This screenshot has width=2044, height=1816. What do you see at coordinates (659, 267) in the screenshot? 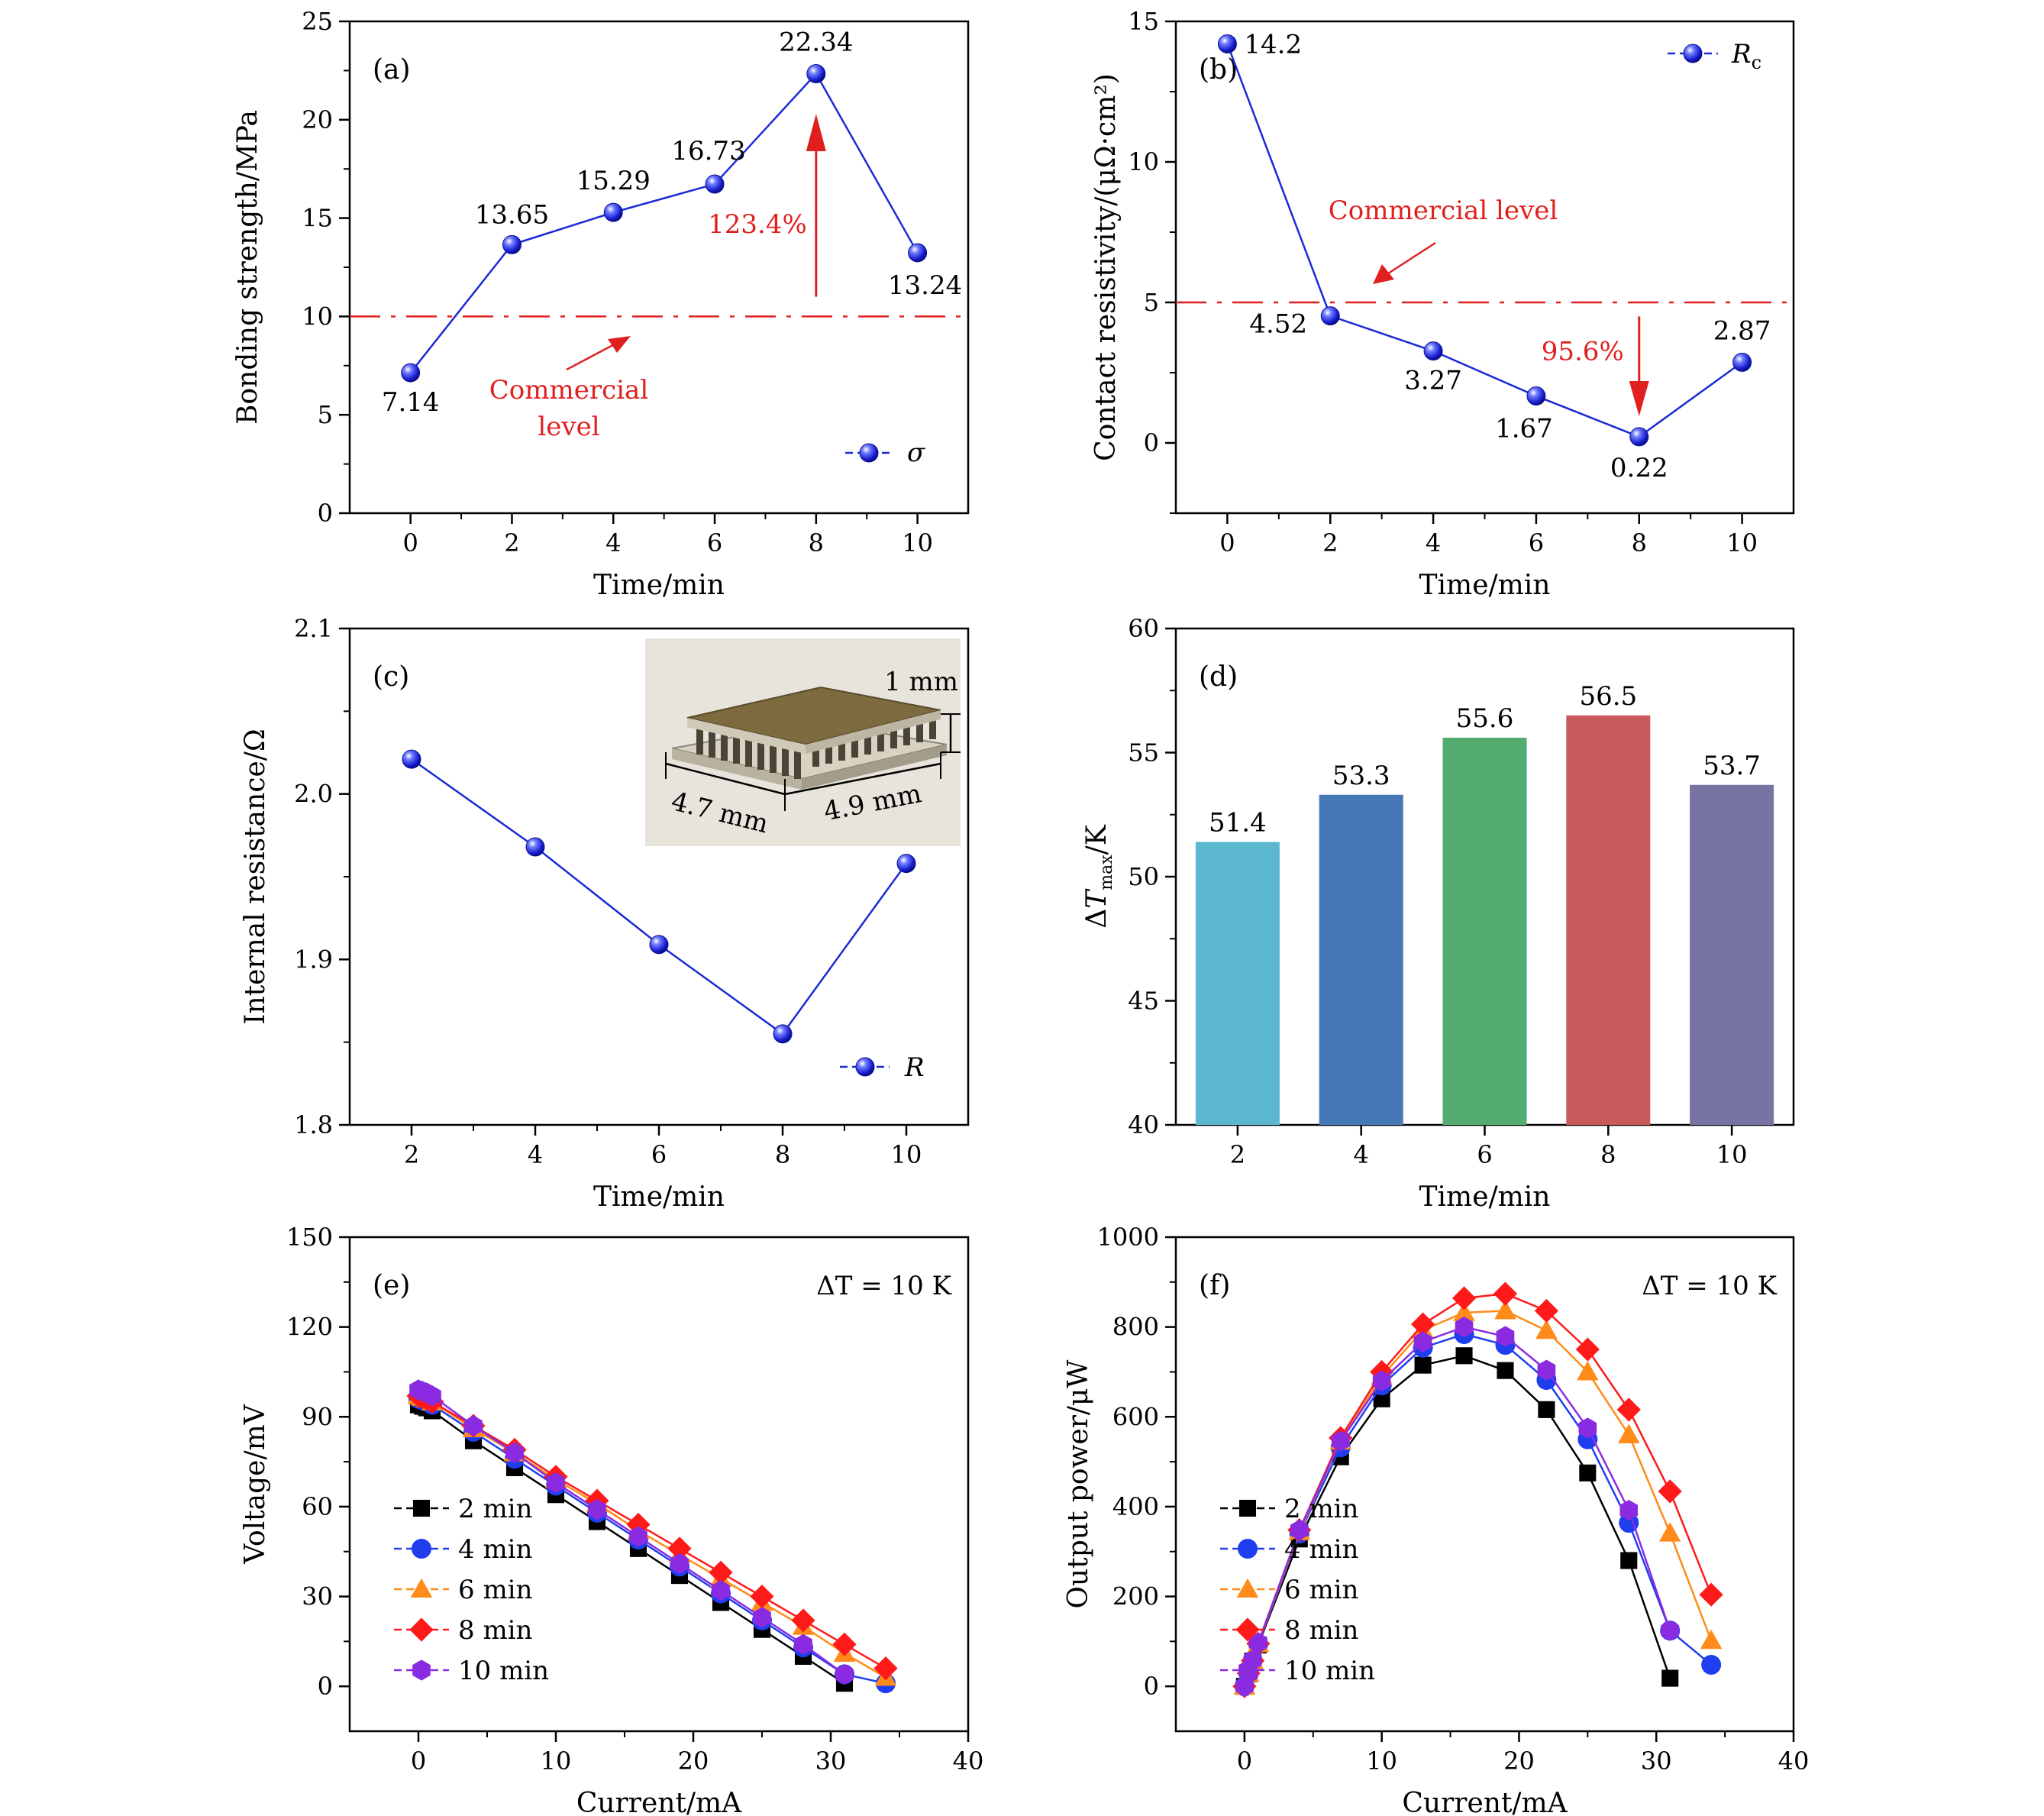
I see `chart-a-frame` at bounding box center [659, 267].